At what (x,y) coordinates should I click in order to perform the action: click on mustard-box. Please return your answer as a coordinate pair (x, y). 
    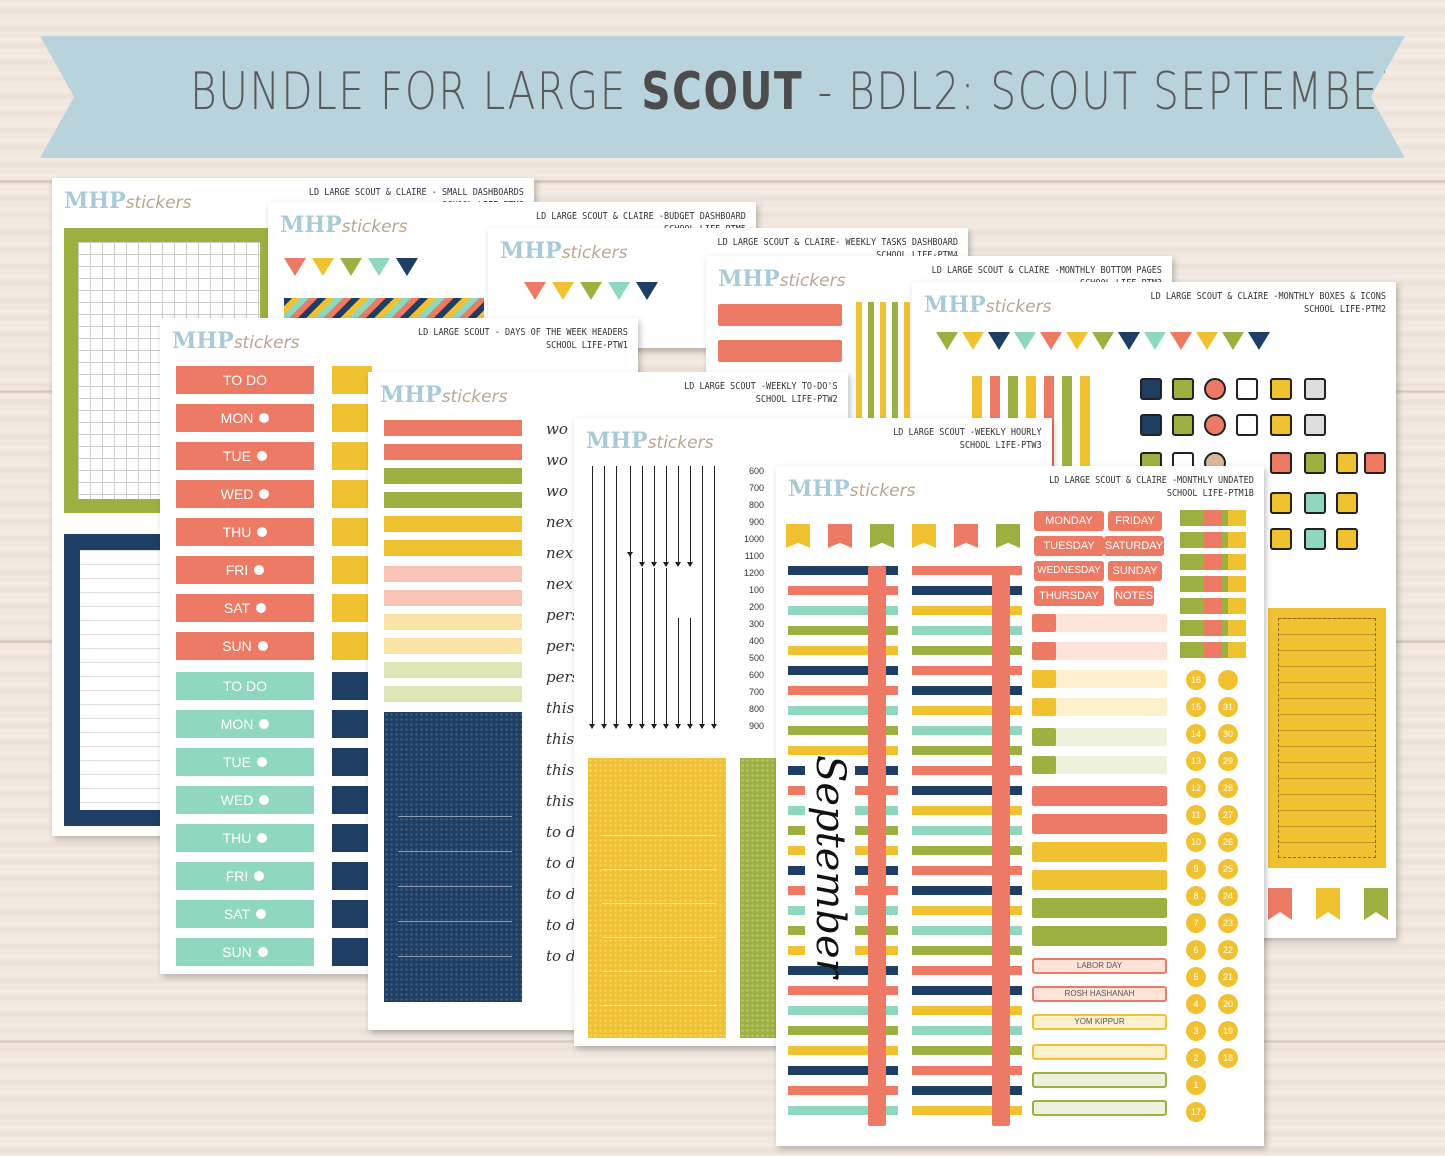
    Looking at the image, I should click on (657, 898).